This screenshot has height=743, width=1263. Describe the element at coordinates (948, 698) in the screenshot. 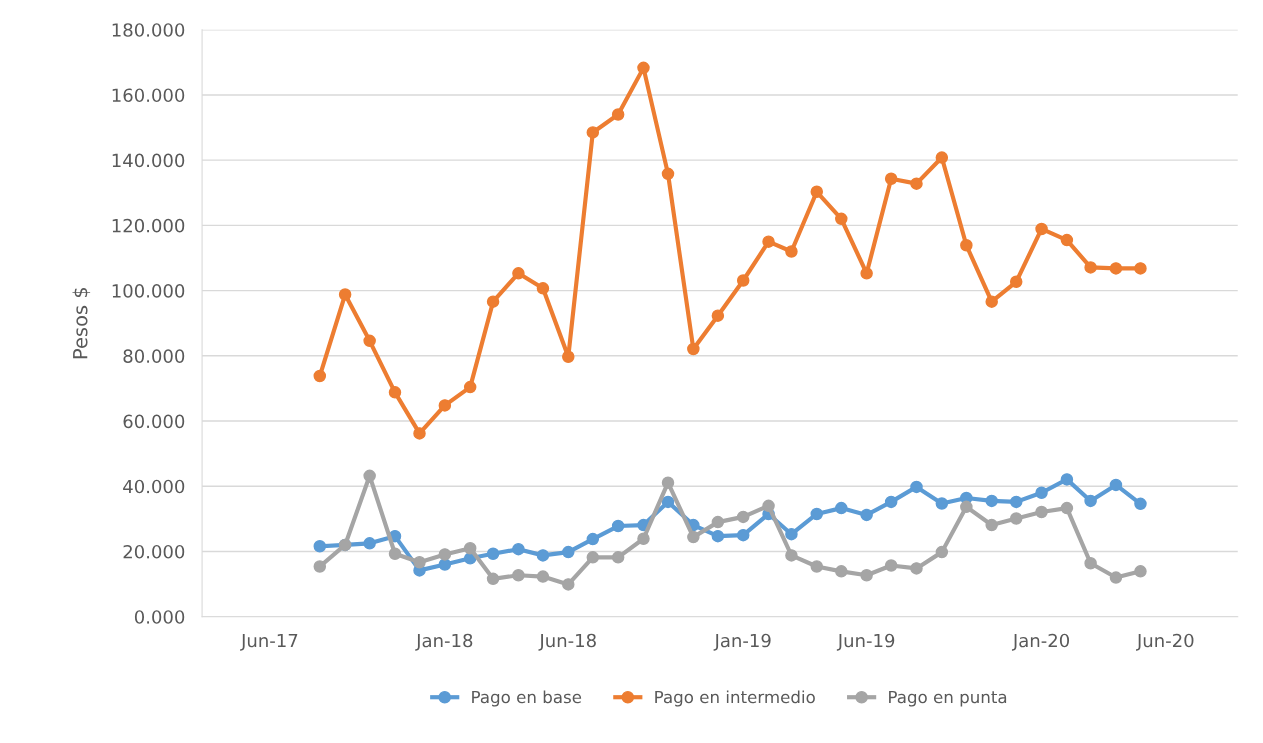

I see `legend-label: Pago en punta` at that location.